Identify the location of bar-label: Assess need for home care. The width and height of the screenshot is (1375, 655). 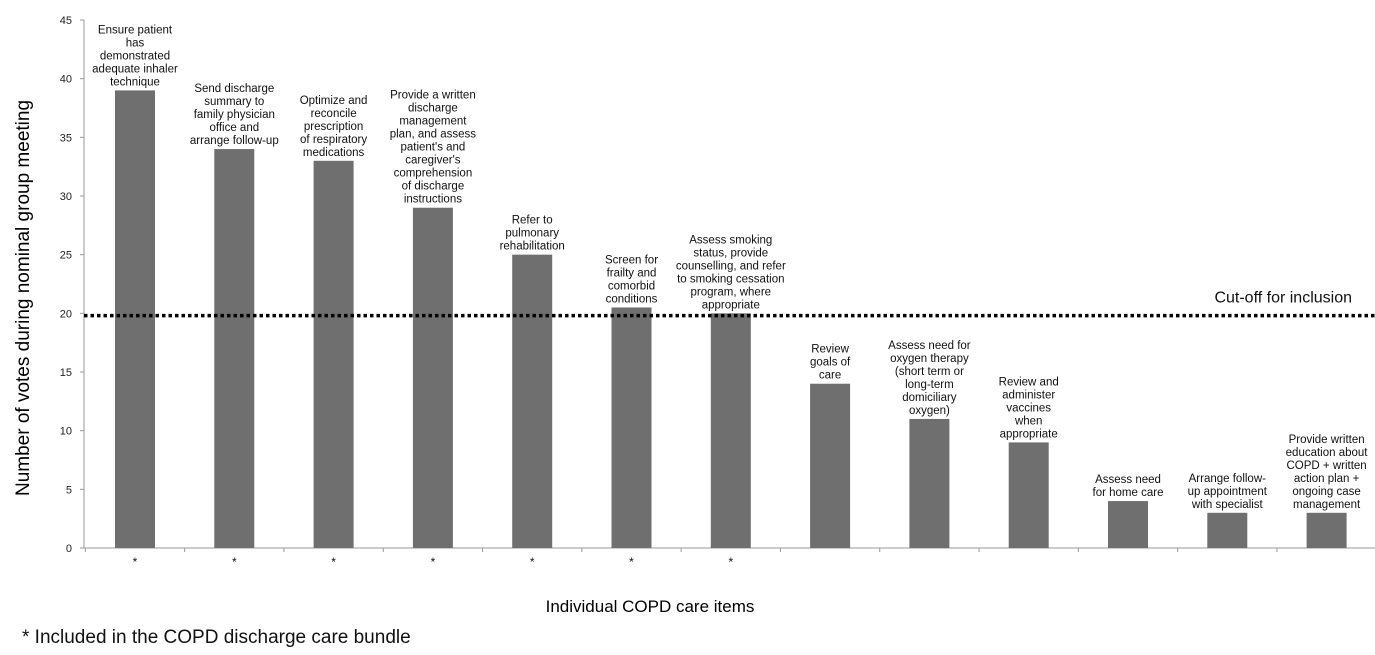
(1128, 486).